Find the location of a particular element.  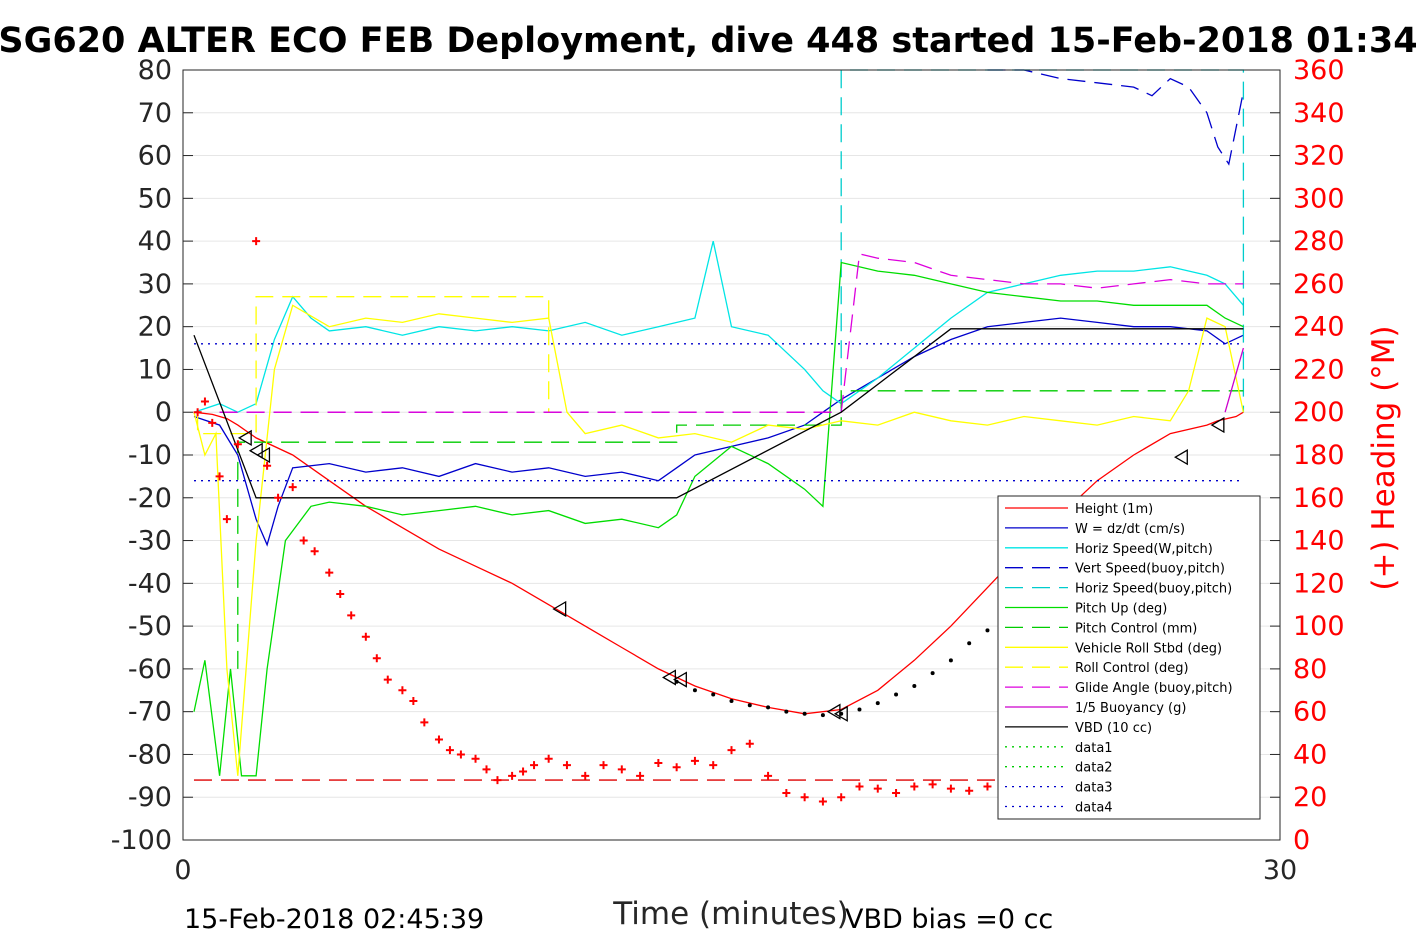

left-tick-label: 30 is located at coordinates (155, 284).